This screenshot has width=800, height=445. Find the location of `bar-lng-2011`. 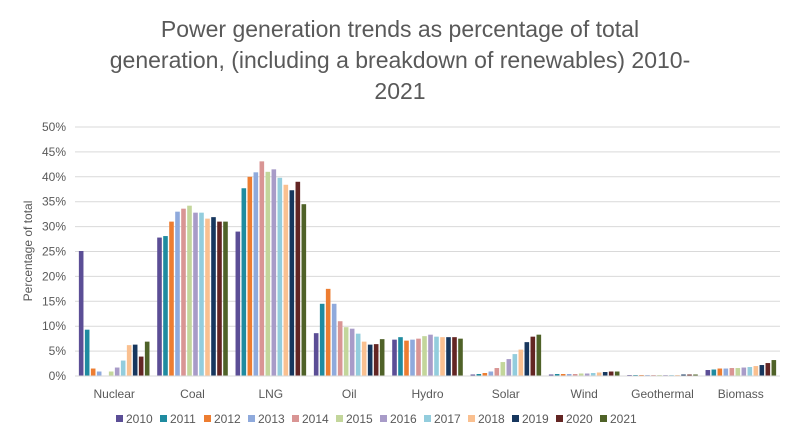

bar-lng-2011 is located at coordinates (244, 282).